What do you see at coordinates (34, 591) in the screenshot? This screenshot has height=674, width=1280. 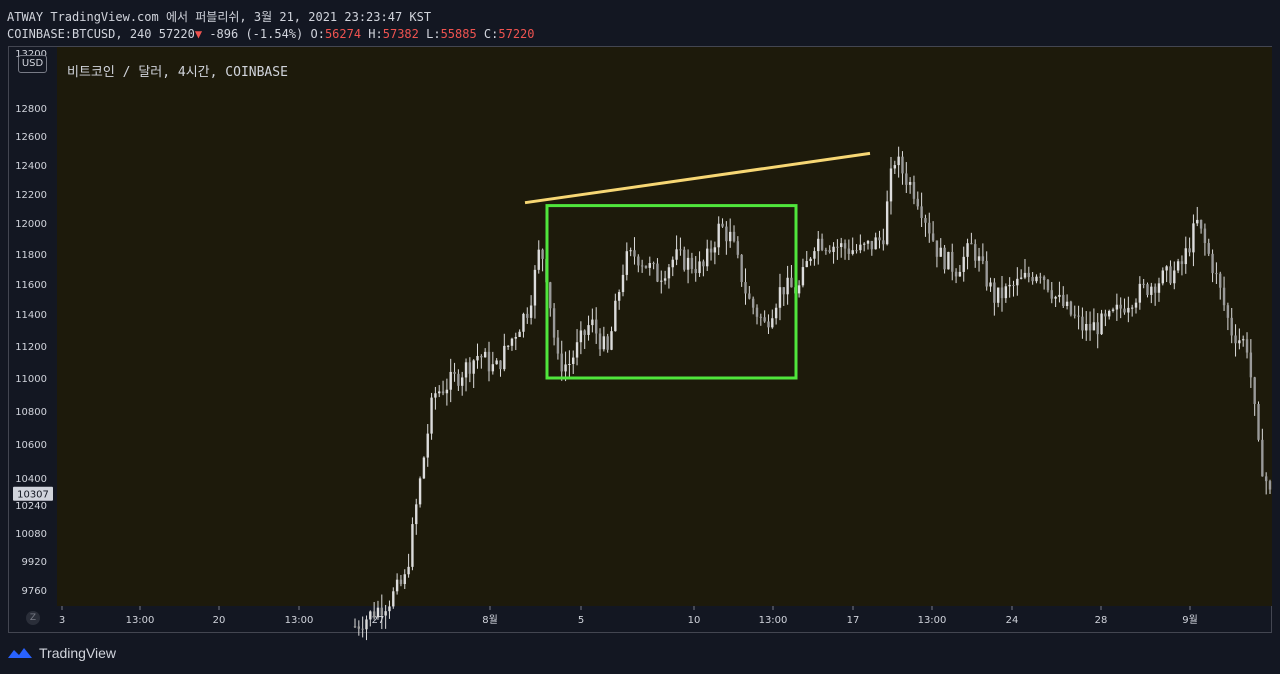 I see `y-tick-label: 9760` at bounding box center [34, 591].